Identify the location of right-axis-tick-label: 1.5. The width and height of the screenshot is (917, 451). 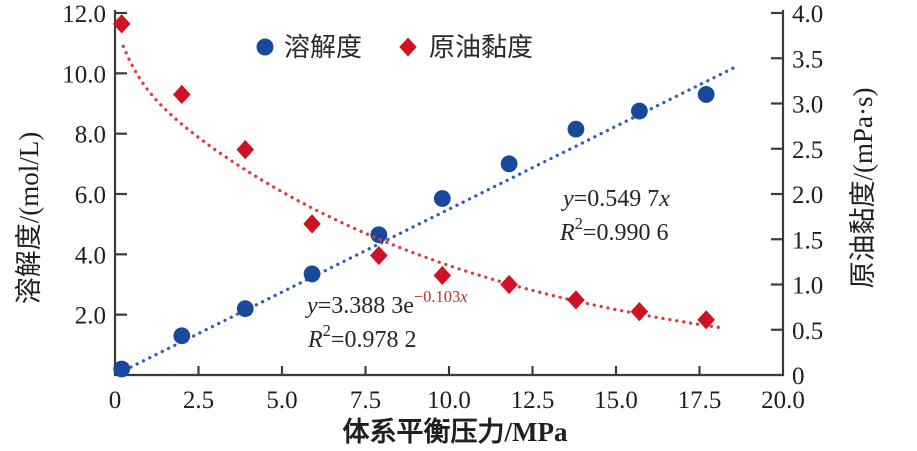
(807, 240).